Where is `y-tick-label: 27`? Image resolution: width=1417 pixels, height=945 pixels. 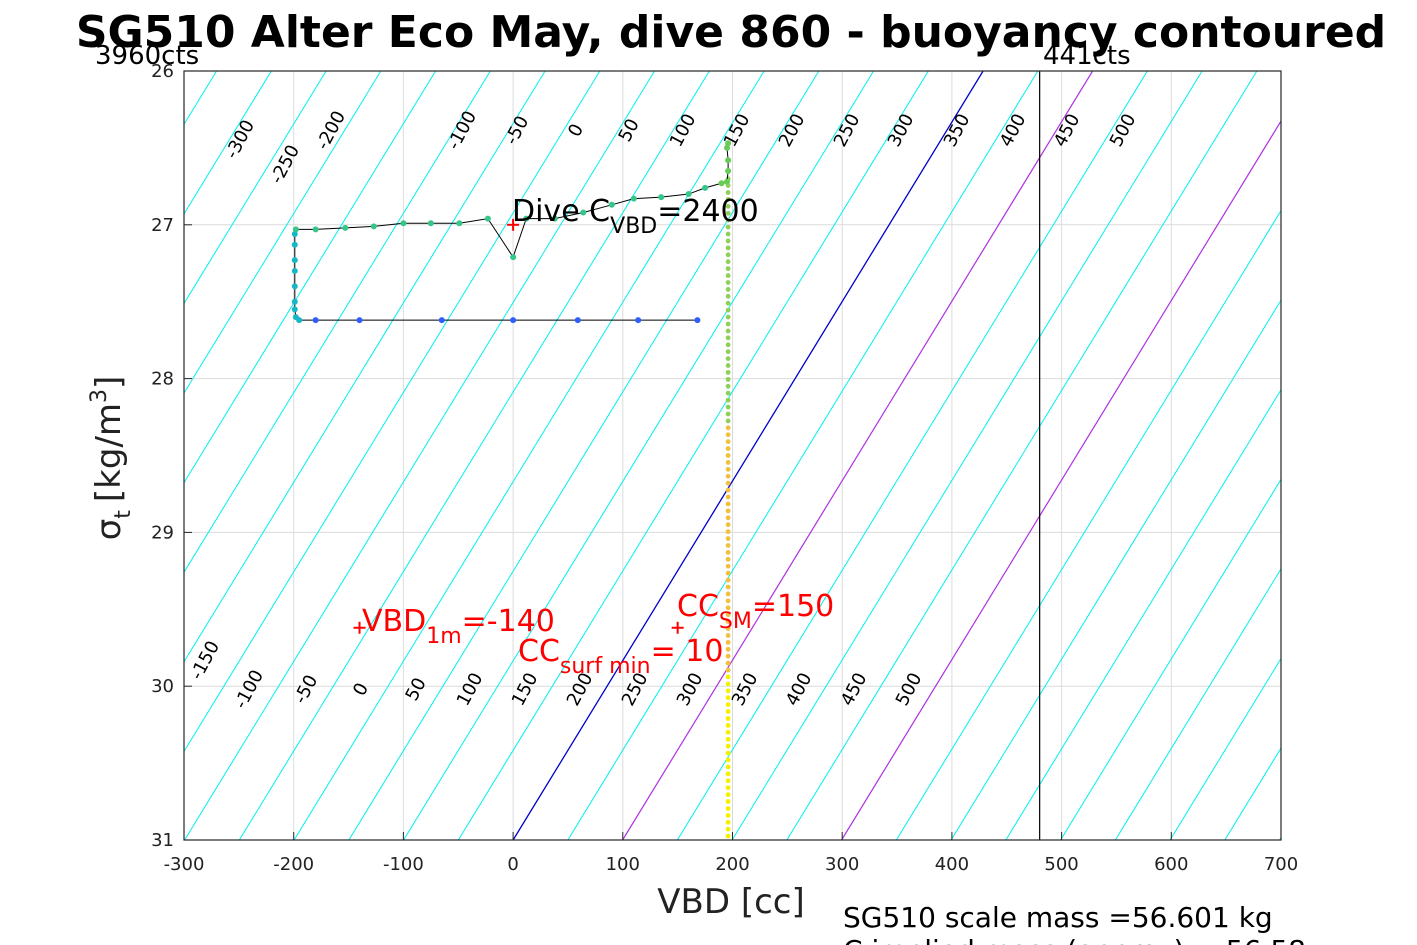
y-tick-label: 27 is located at coordinates (162, 225).